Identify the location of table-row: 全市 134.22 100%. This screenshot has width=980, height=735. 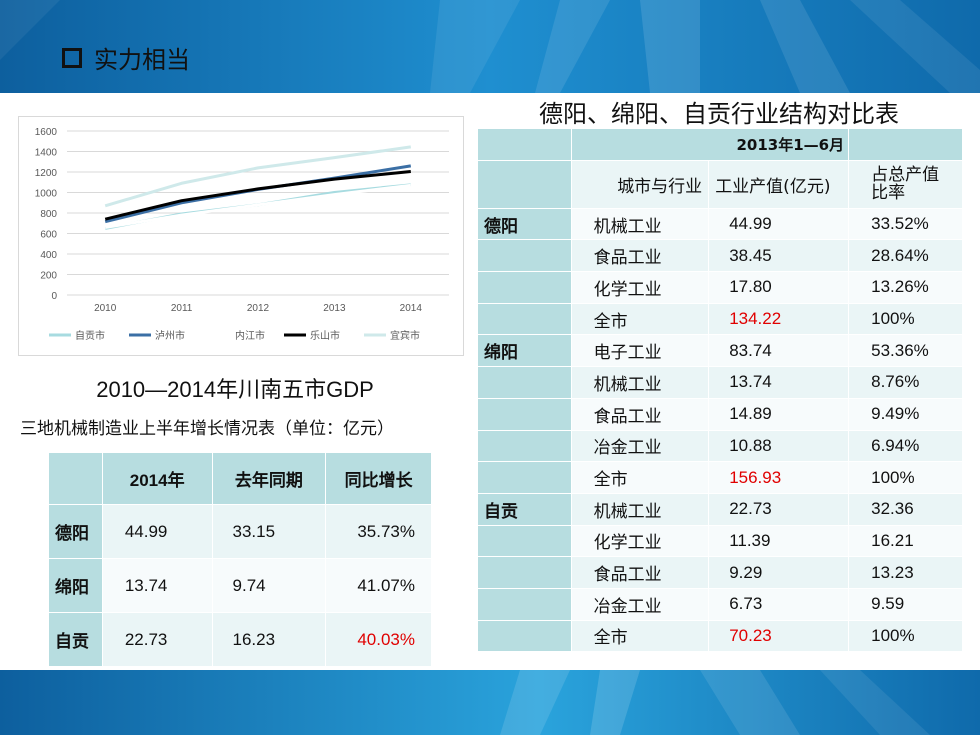
(720, 319).